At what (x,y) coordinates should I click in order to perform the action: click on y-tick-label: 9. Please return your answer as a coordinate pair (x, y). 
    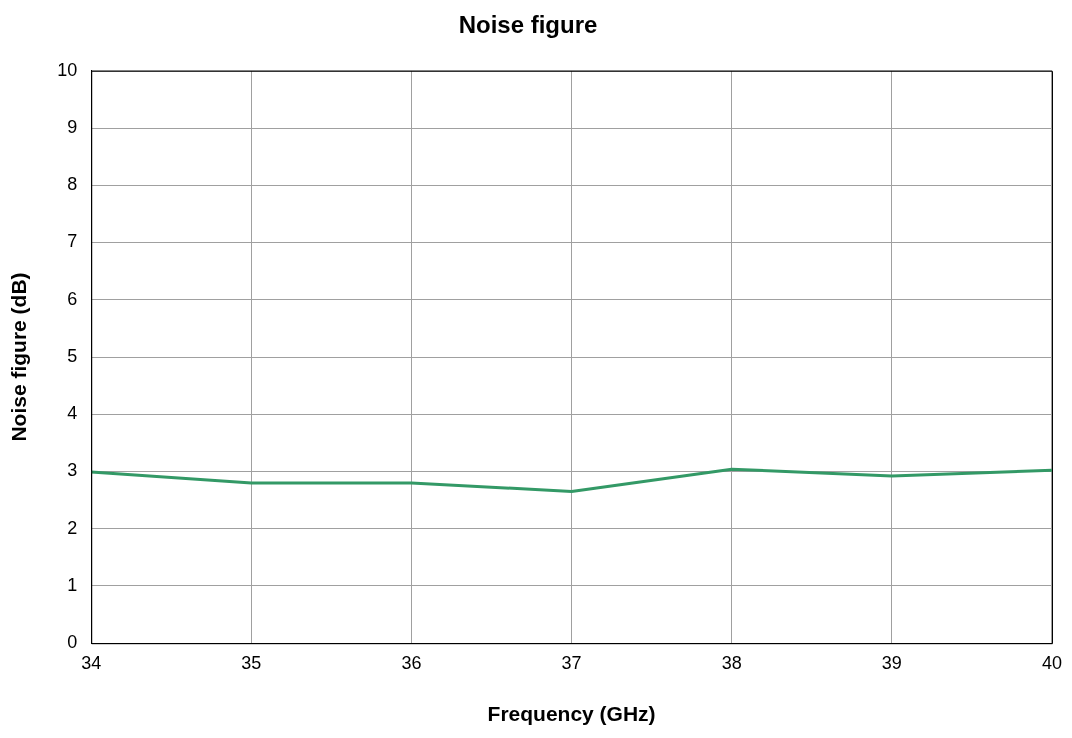
    Looking at the image, I should click on (72, 127).